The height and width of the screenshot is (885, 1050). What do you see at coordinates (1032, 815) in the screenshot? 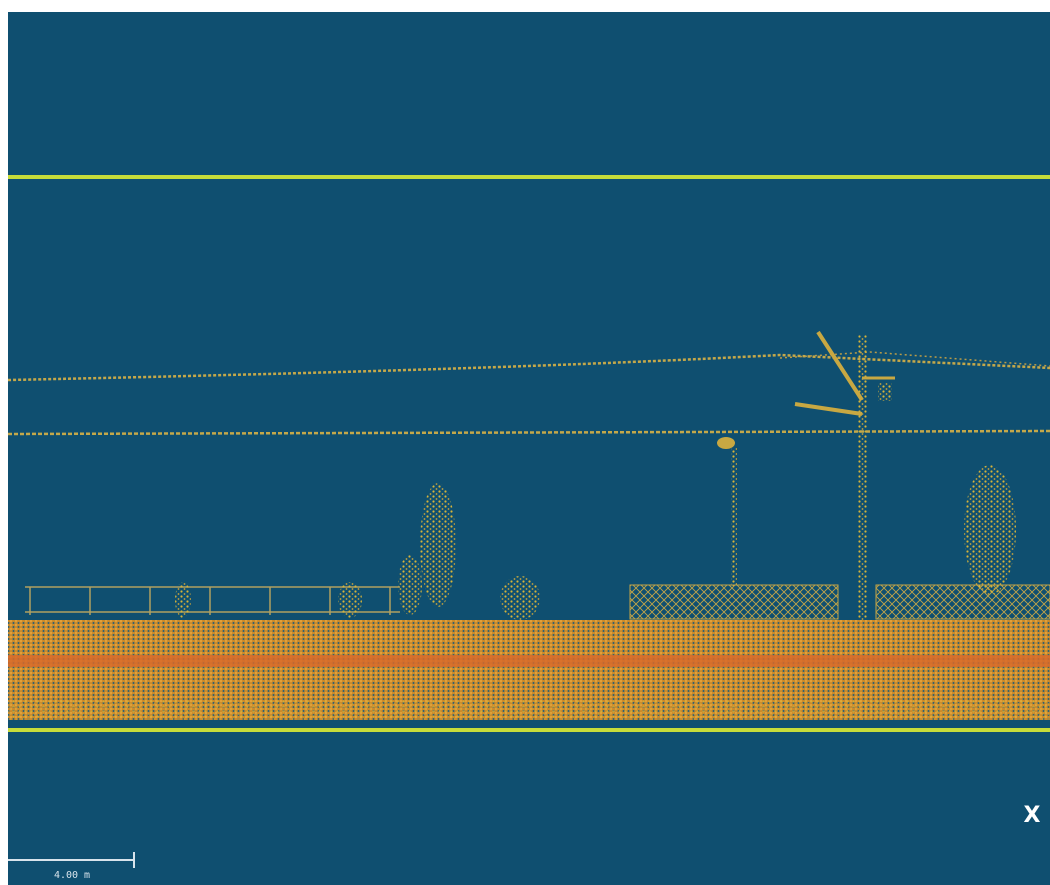
I see `axis-label: X` at bounding box center [1032, 815].